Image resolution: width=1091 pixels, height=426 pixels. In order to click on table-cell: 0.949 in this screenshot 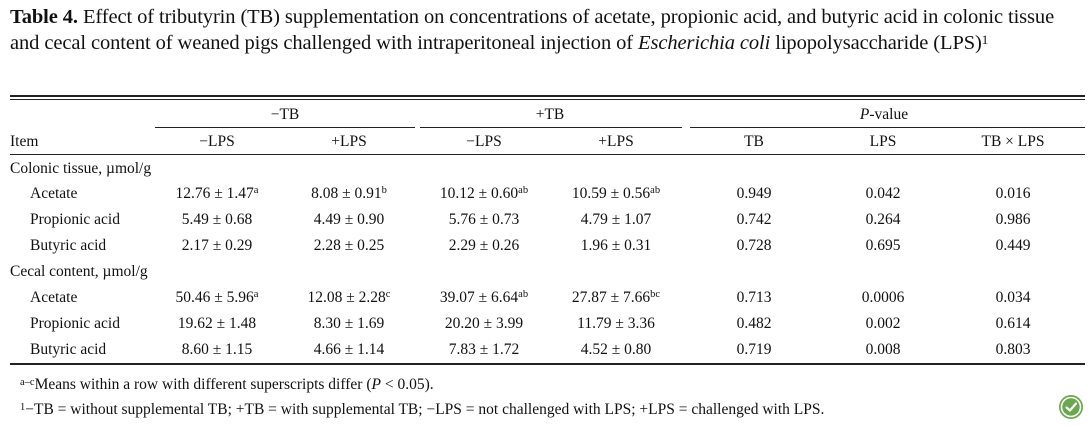, I will do `click(754, 193)`.